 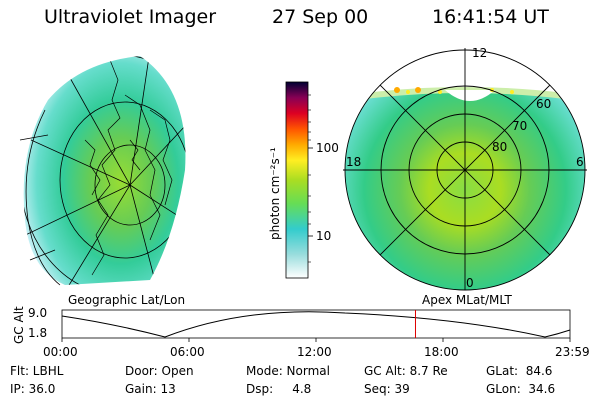 What do you see at coordinates (127, 300) in the screenshot?
I see `geographic-caption: Geographic Lat/Lon` at bounding box center [127, 300].